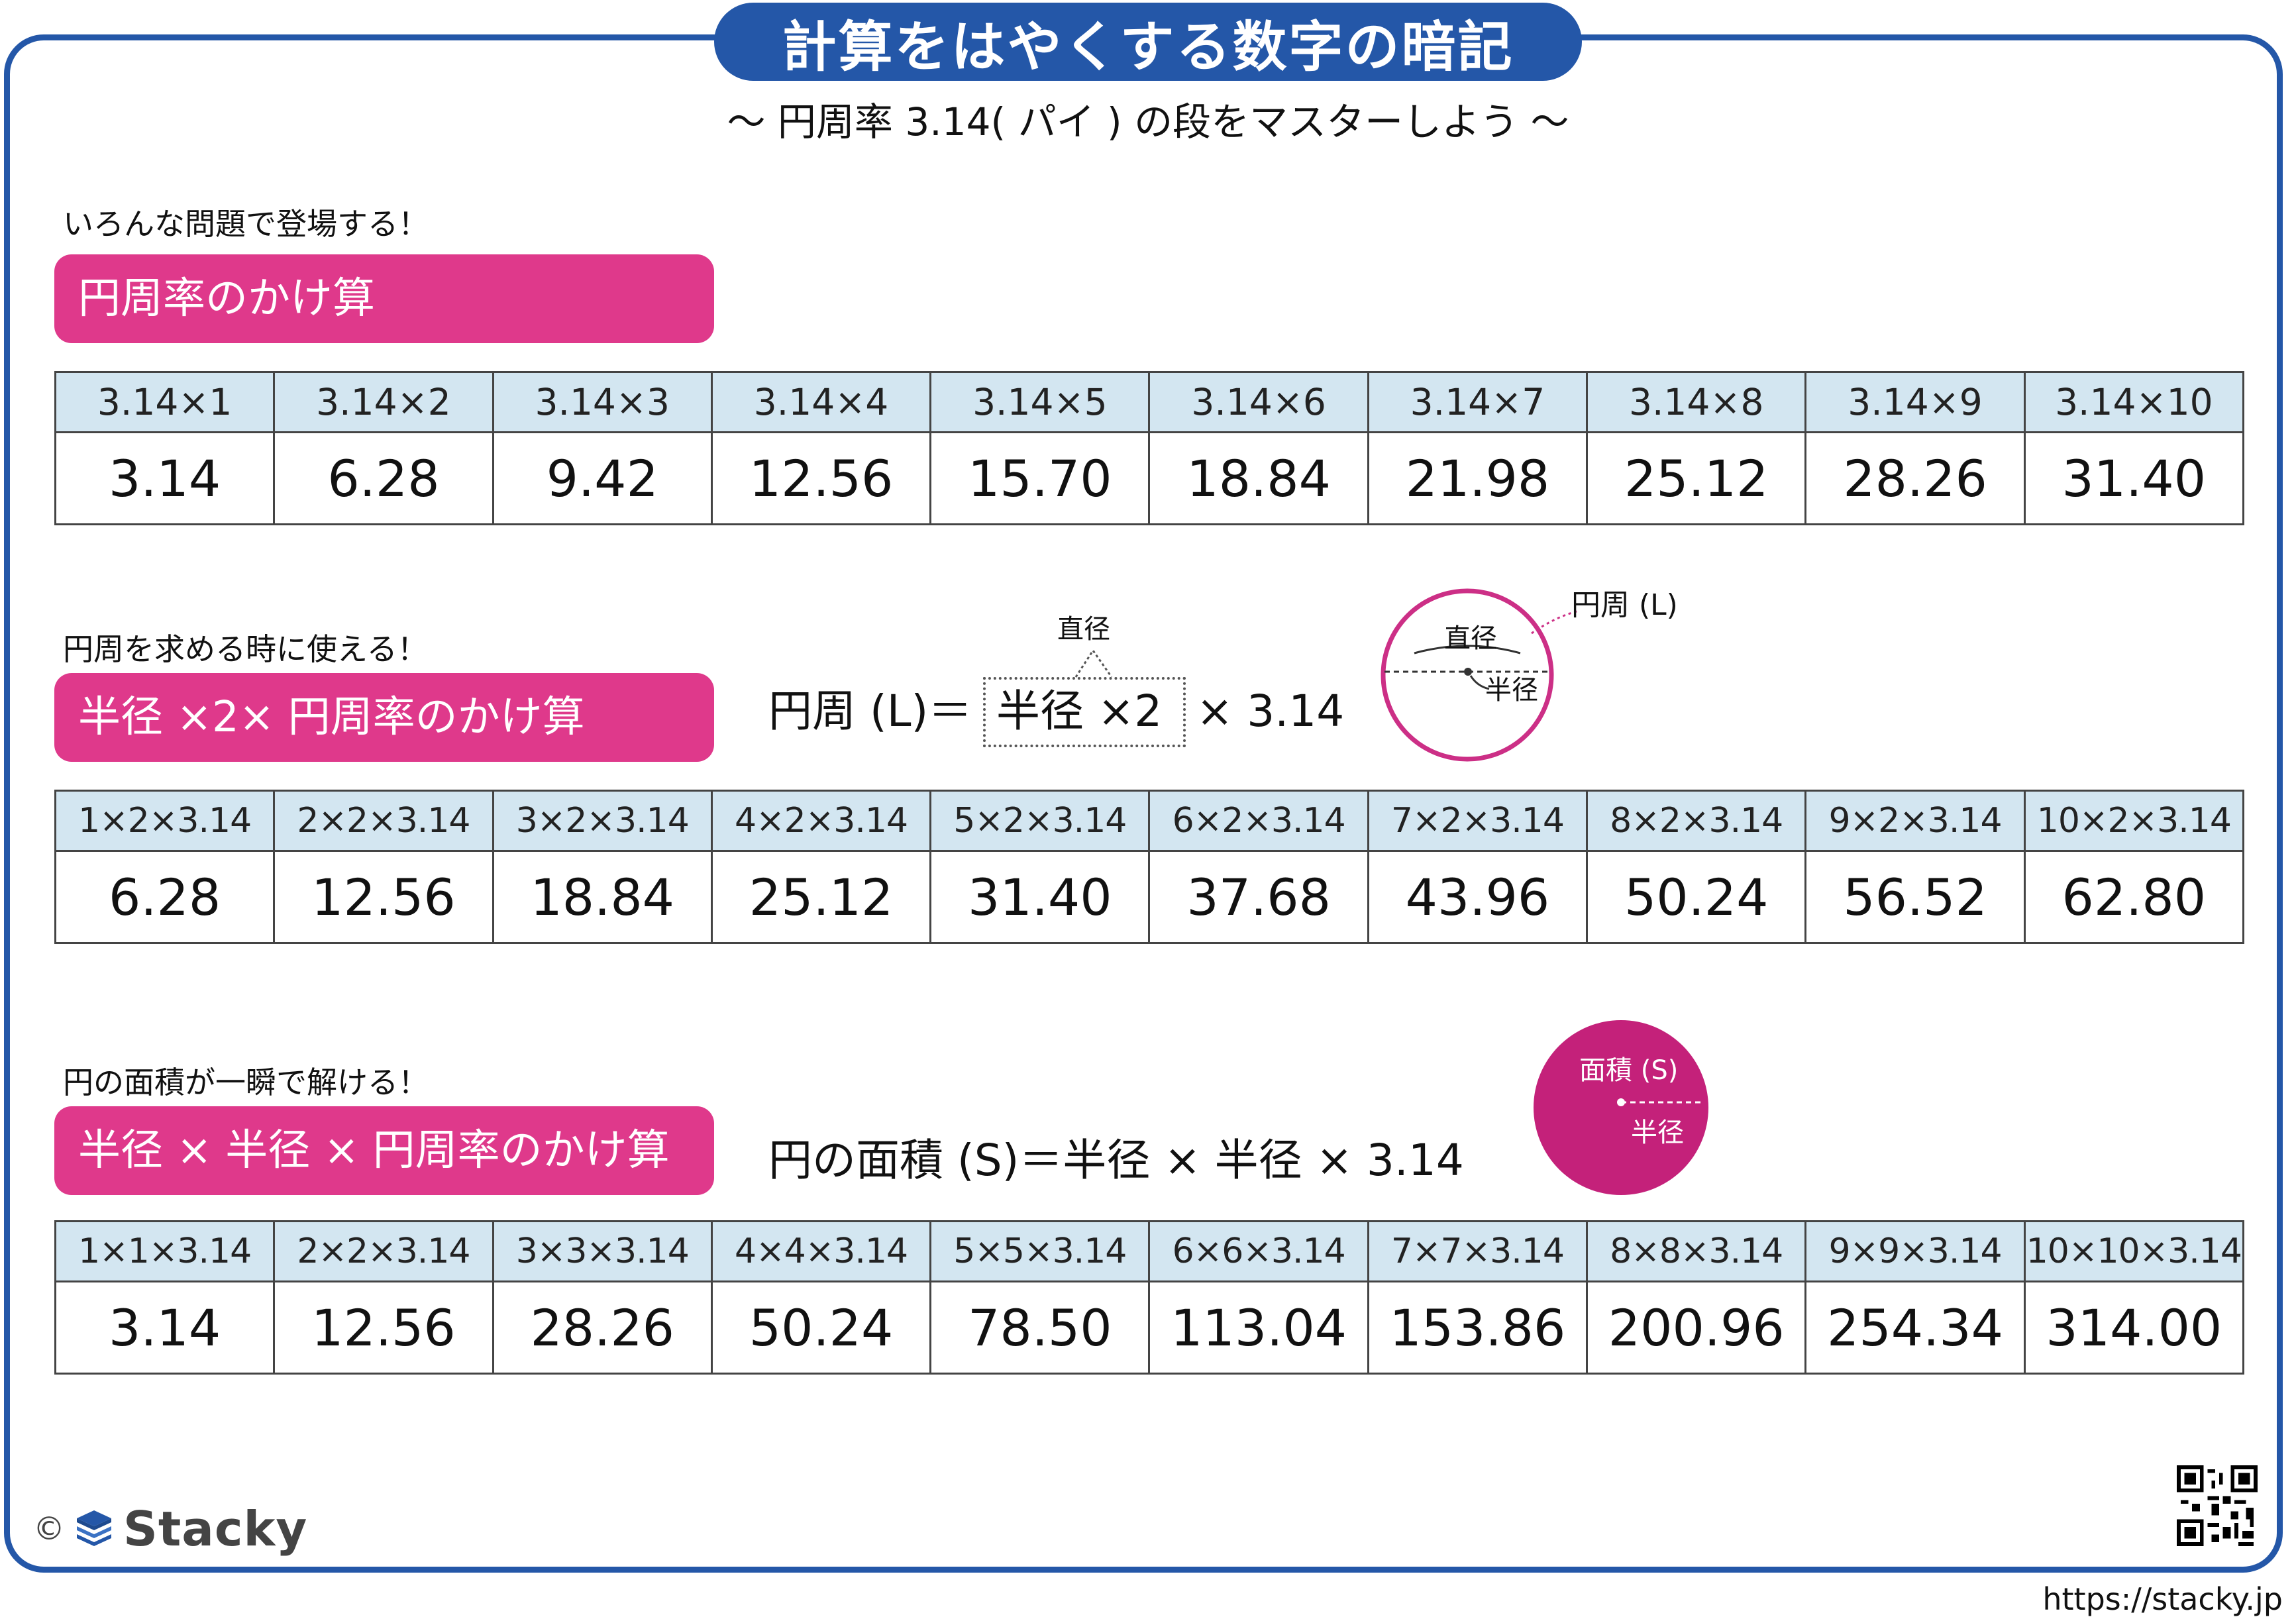 The image size is (2296, 1619). What do you see at coordinates (1624, 605) in the screenshot?
I see `circumference-label: 円周 (L)` at bounding box center [1624, 605].